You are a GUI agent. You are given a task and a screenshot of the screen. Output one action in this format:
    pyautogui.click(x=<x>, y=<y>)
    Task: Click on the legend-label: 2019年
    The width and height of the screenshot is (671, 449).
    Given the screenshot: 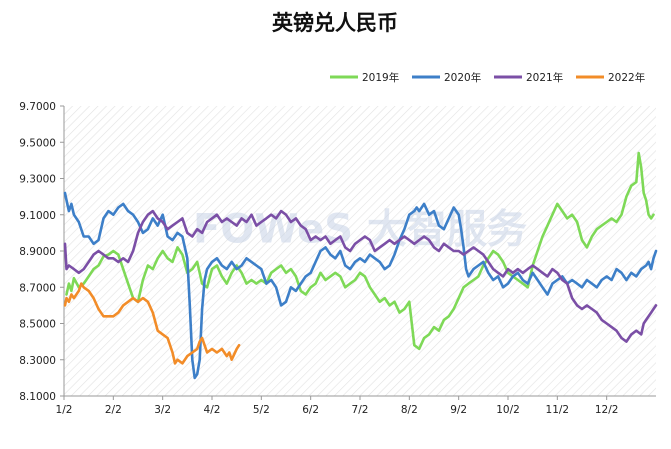 What is the action you would take?
    pyautogui.click(x=380, y=77)
    